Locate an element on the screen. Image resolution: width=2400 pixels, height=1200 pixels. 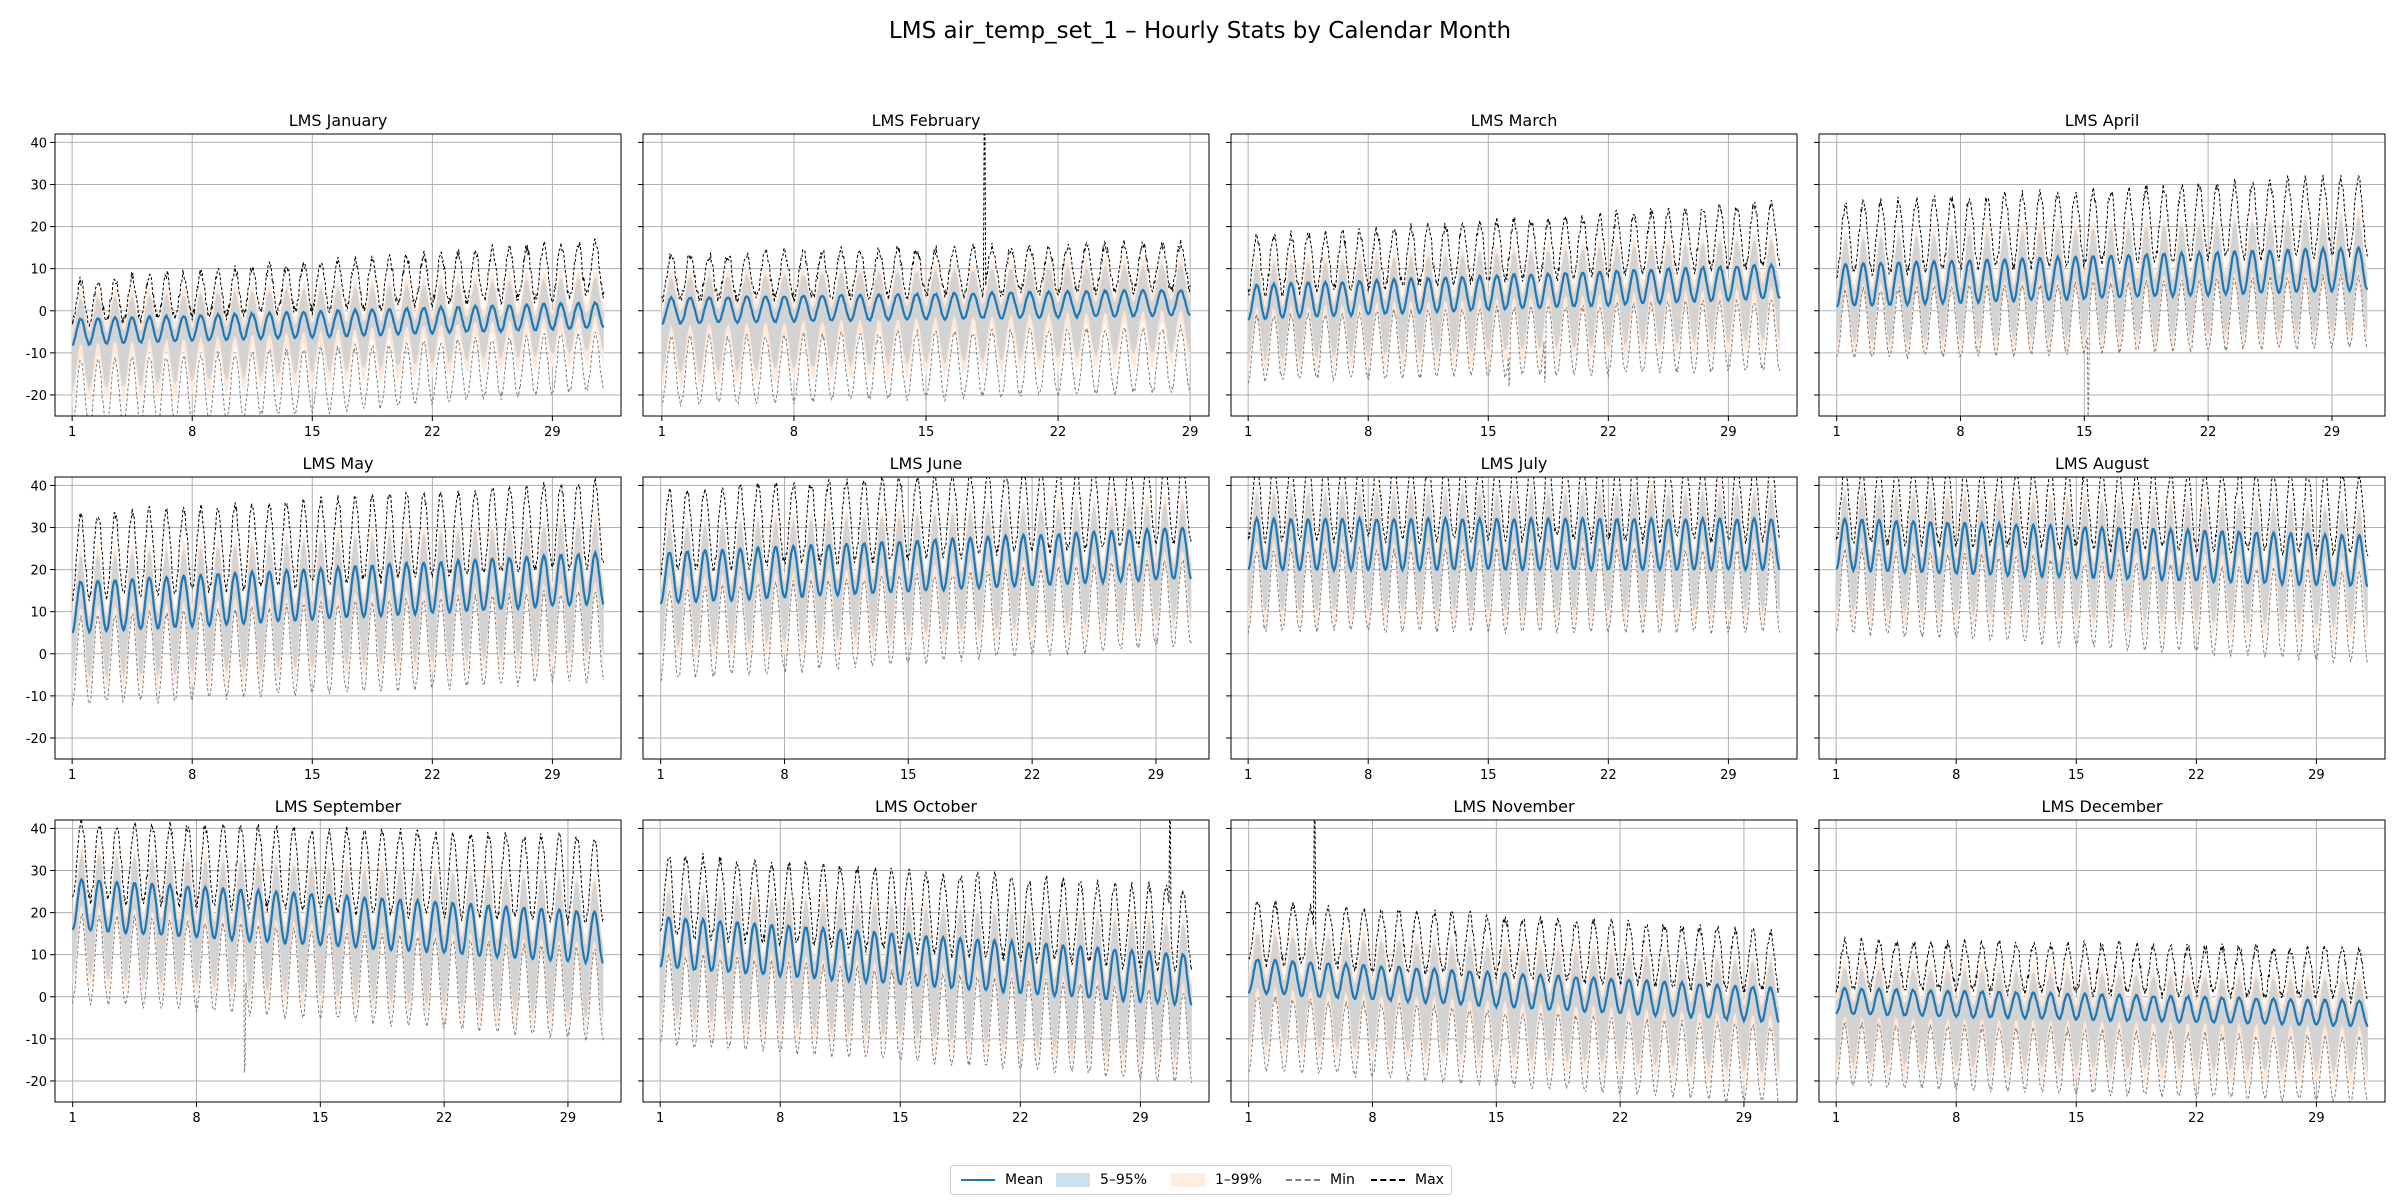
subplot-4: LMS April 1 8 15 22 29 is located at coordinates (2100, 275).